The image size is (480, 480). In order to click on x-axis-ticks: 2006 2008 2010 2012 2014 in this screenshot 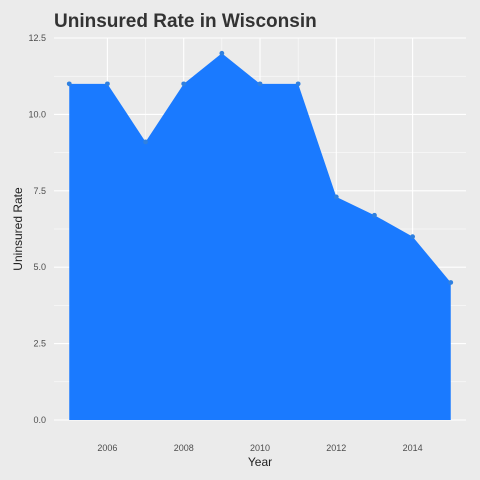, I will do `click(259, 448)`.